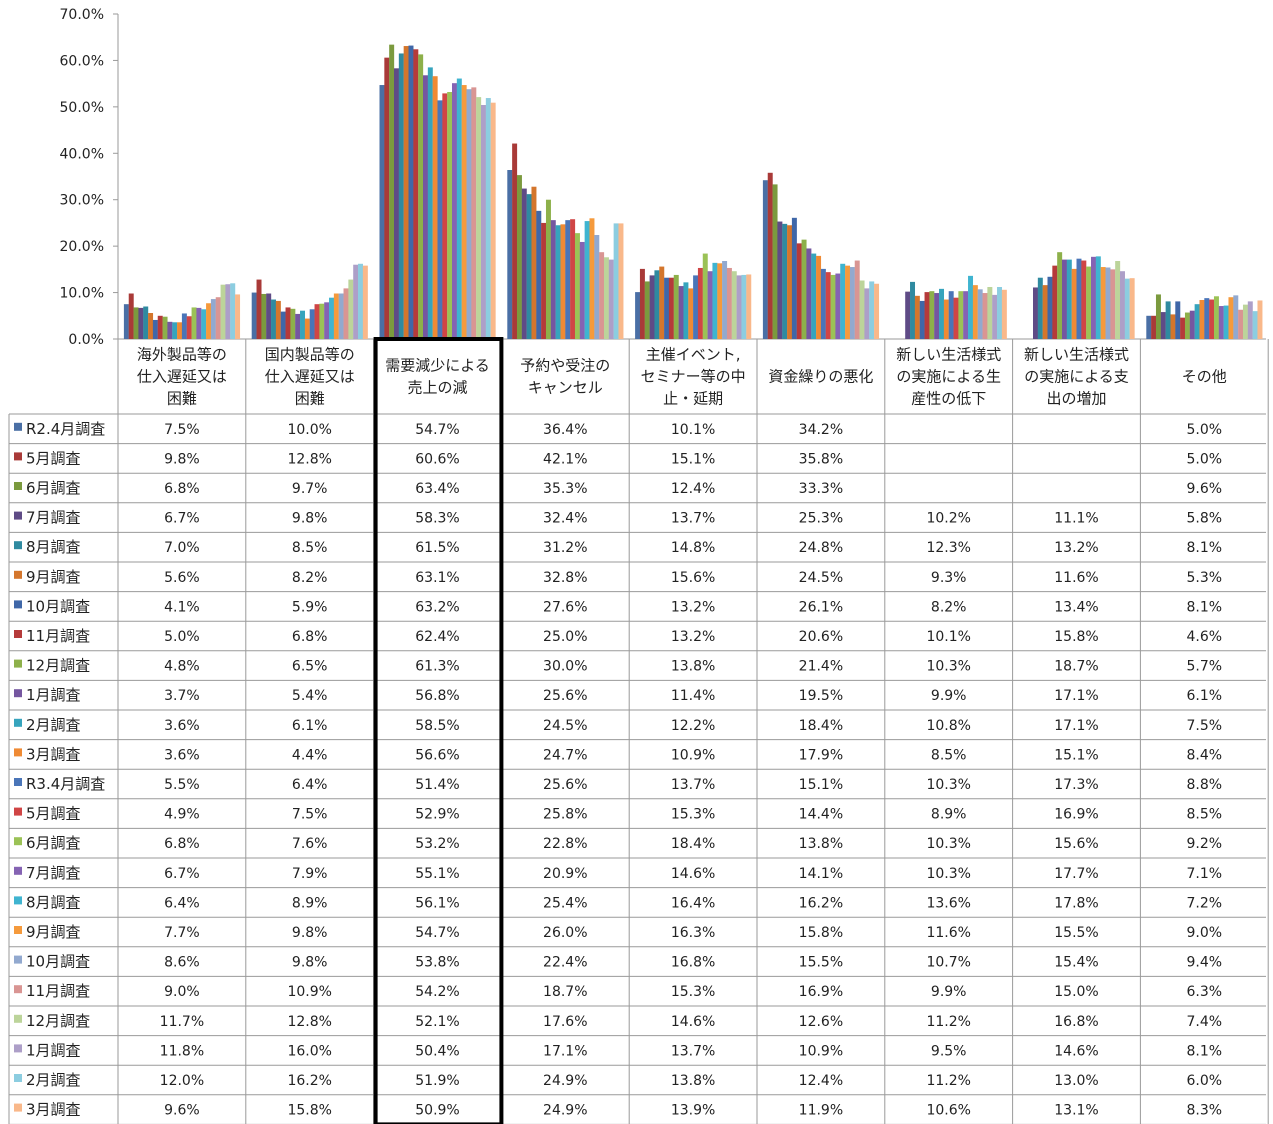  Describe the element at coordinates (437, 607) in the screenshot. I see `value-cell: 63.2%` at that location.